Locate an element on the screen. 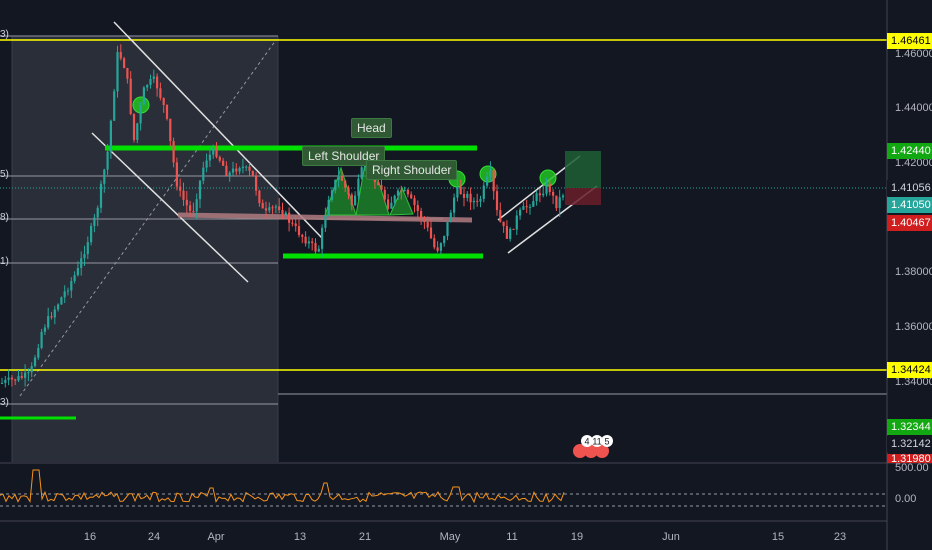  position-loss-zone is located at coordinates (583, 196).